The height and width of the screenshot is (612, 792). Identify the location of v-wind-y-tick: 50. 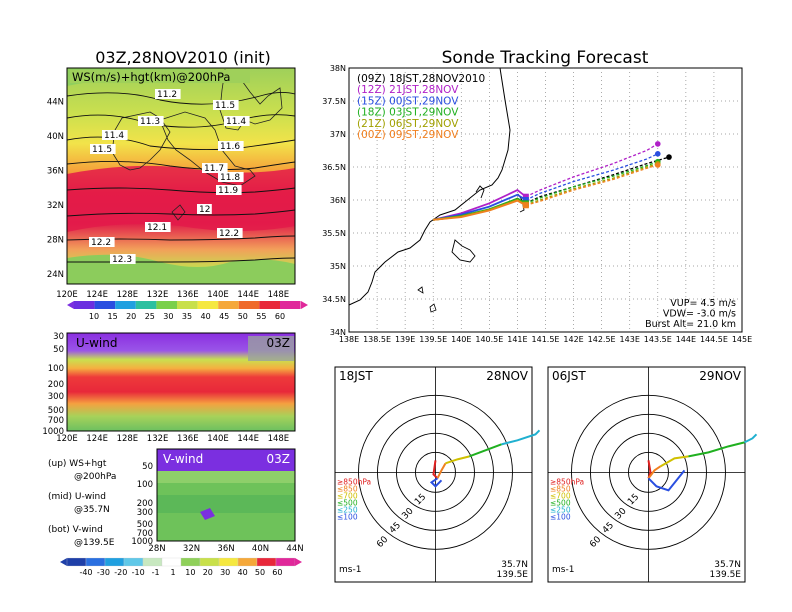
(147, 467).